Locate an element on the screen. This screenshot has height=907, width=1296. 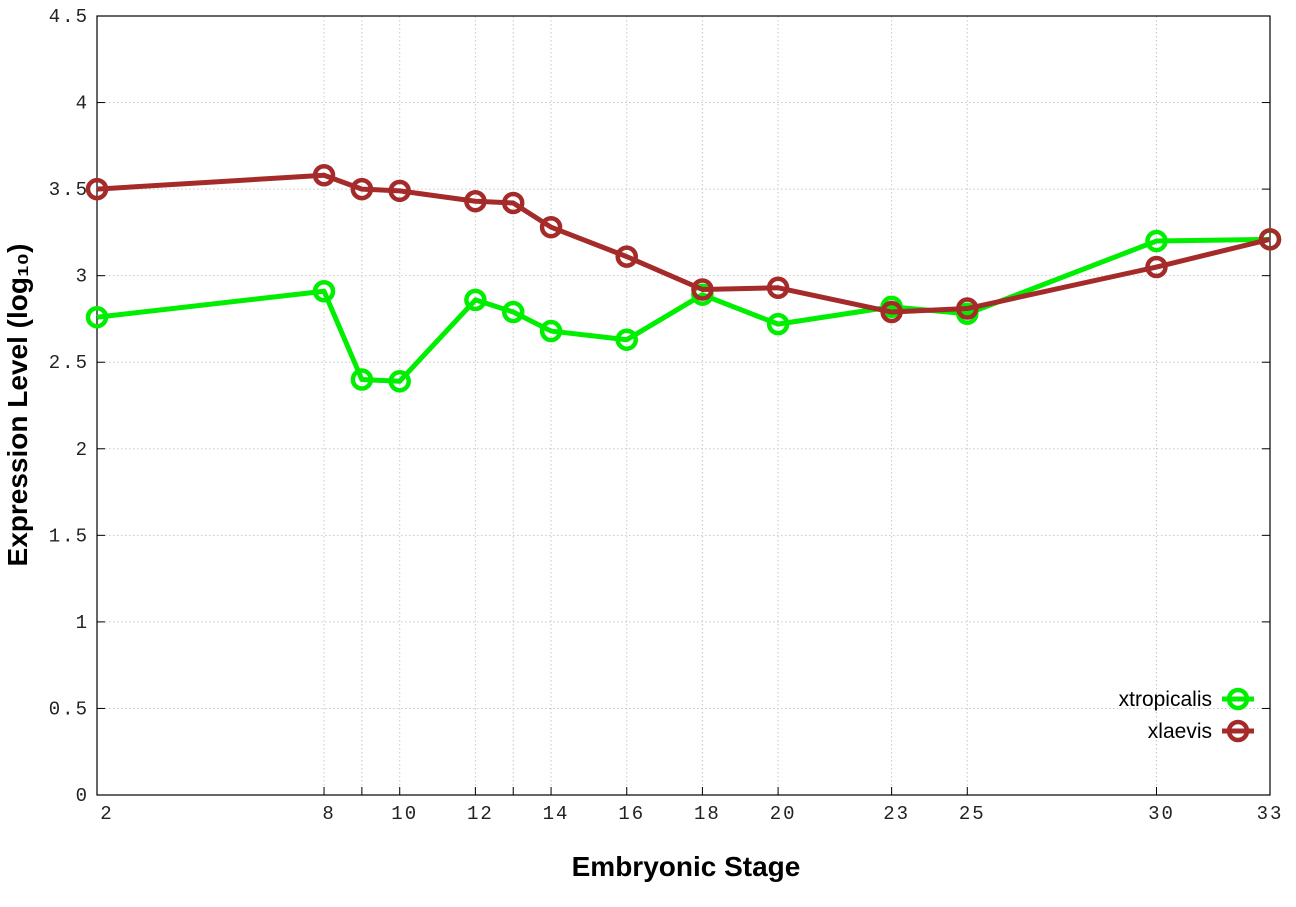
legend-marker-xlaevis is located at coordinates (1238, 731).